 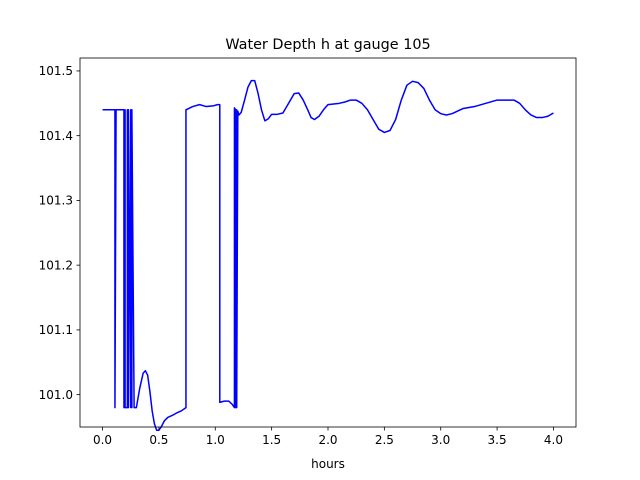 I want to click on x-tick-label: 0.0, so click(x=102, y=440).